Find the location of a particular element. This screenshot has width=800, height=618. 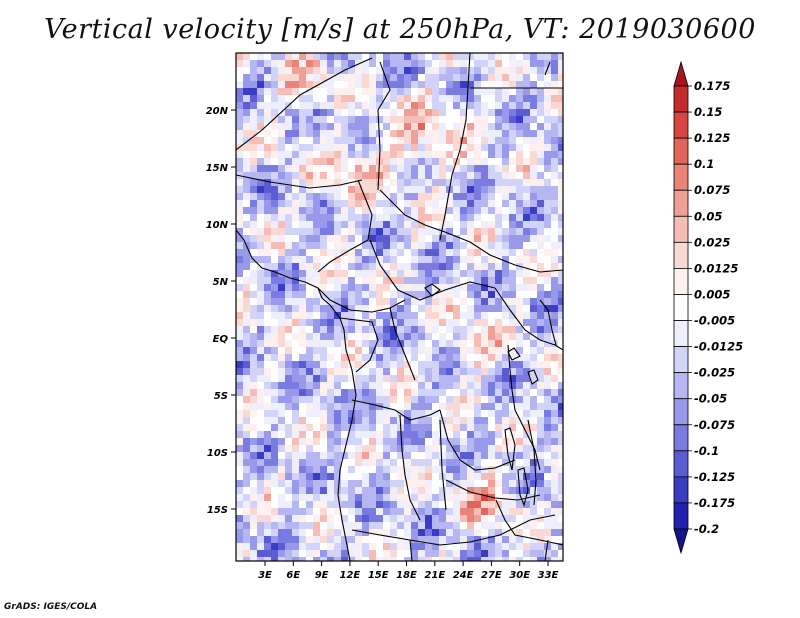

lon-label: 21E is located at coordinates (434, 575).